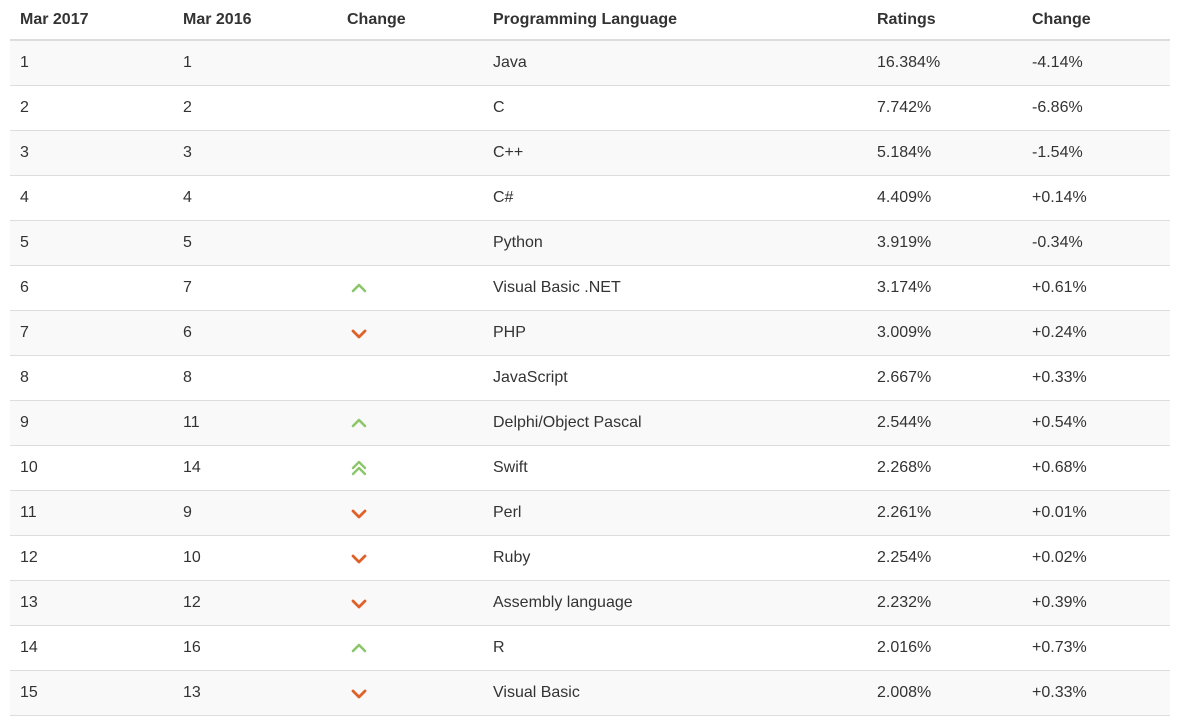 This screenshot has width=1182, height=722. I want to click on rating-value: 5.184%, so click(904, 152).